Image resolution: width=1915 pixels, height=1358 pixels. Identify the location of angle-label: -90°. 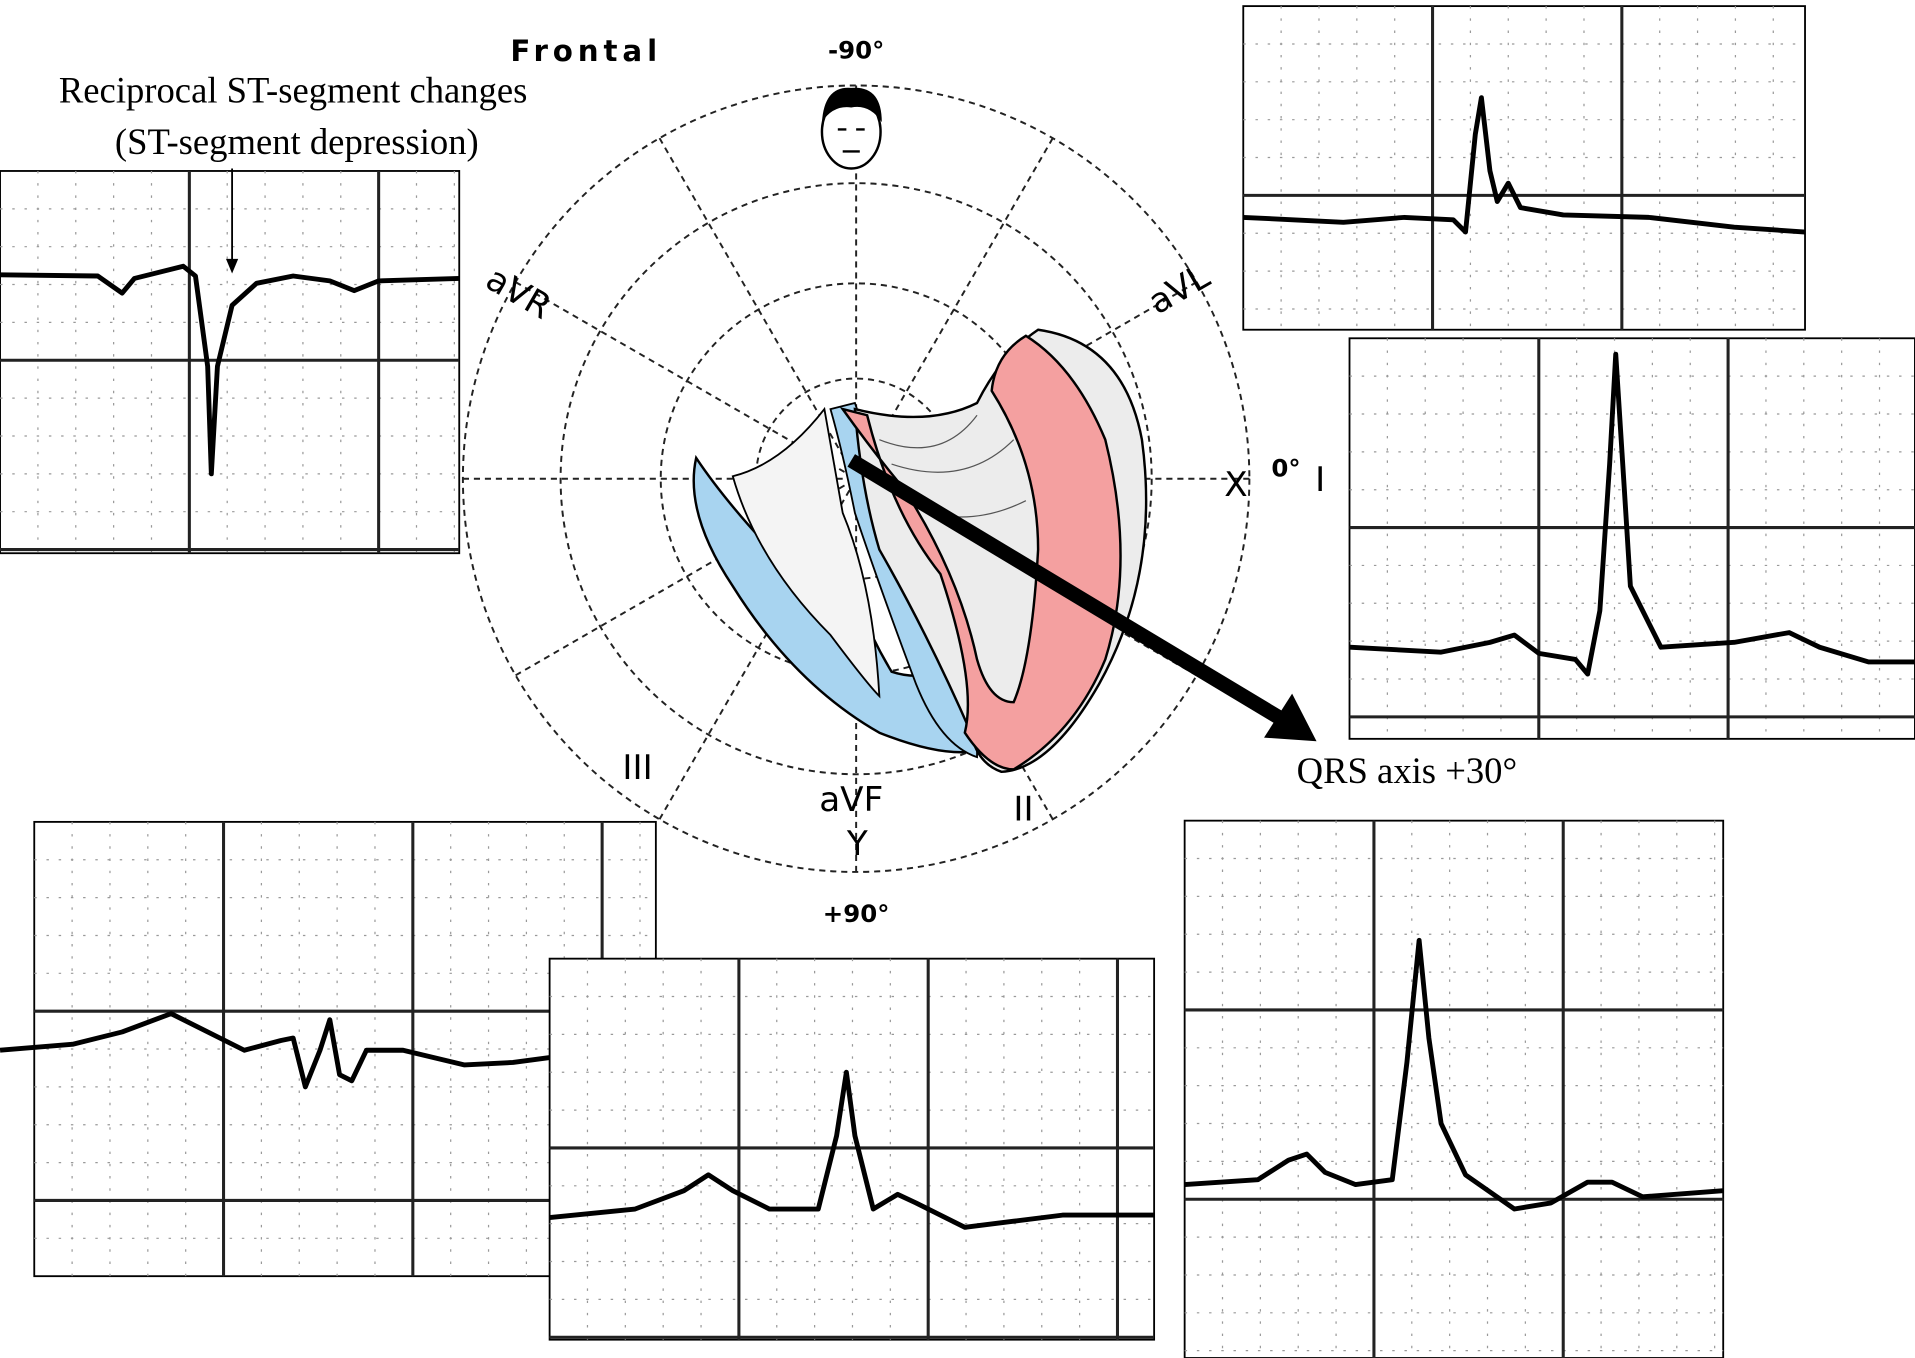
(856, 50).